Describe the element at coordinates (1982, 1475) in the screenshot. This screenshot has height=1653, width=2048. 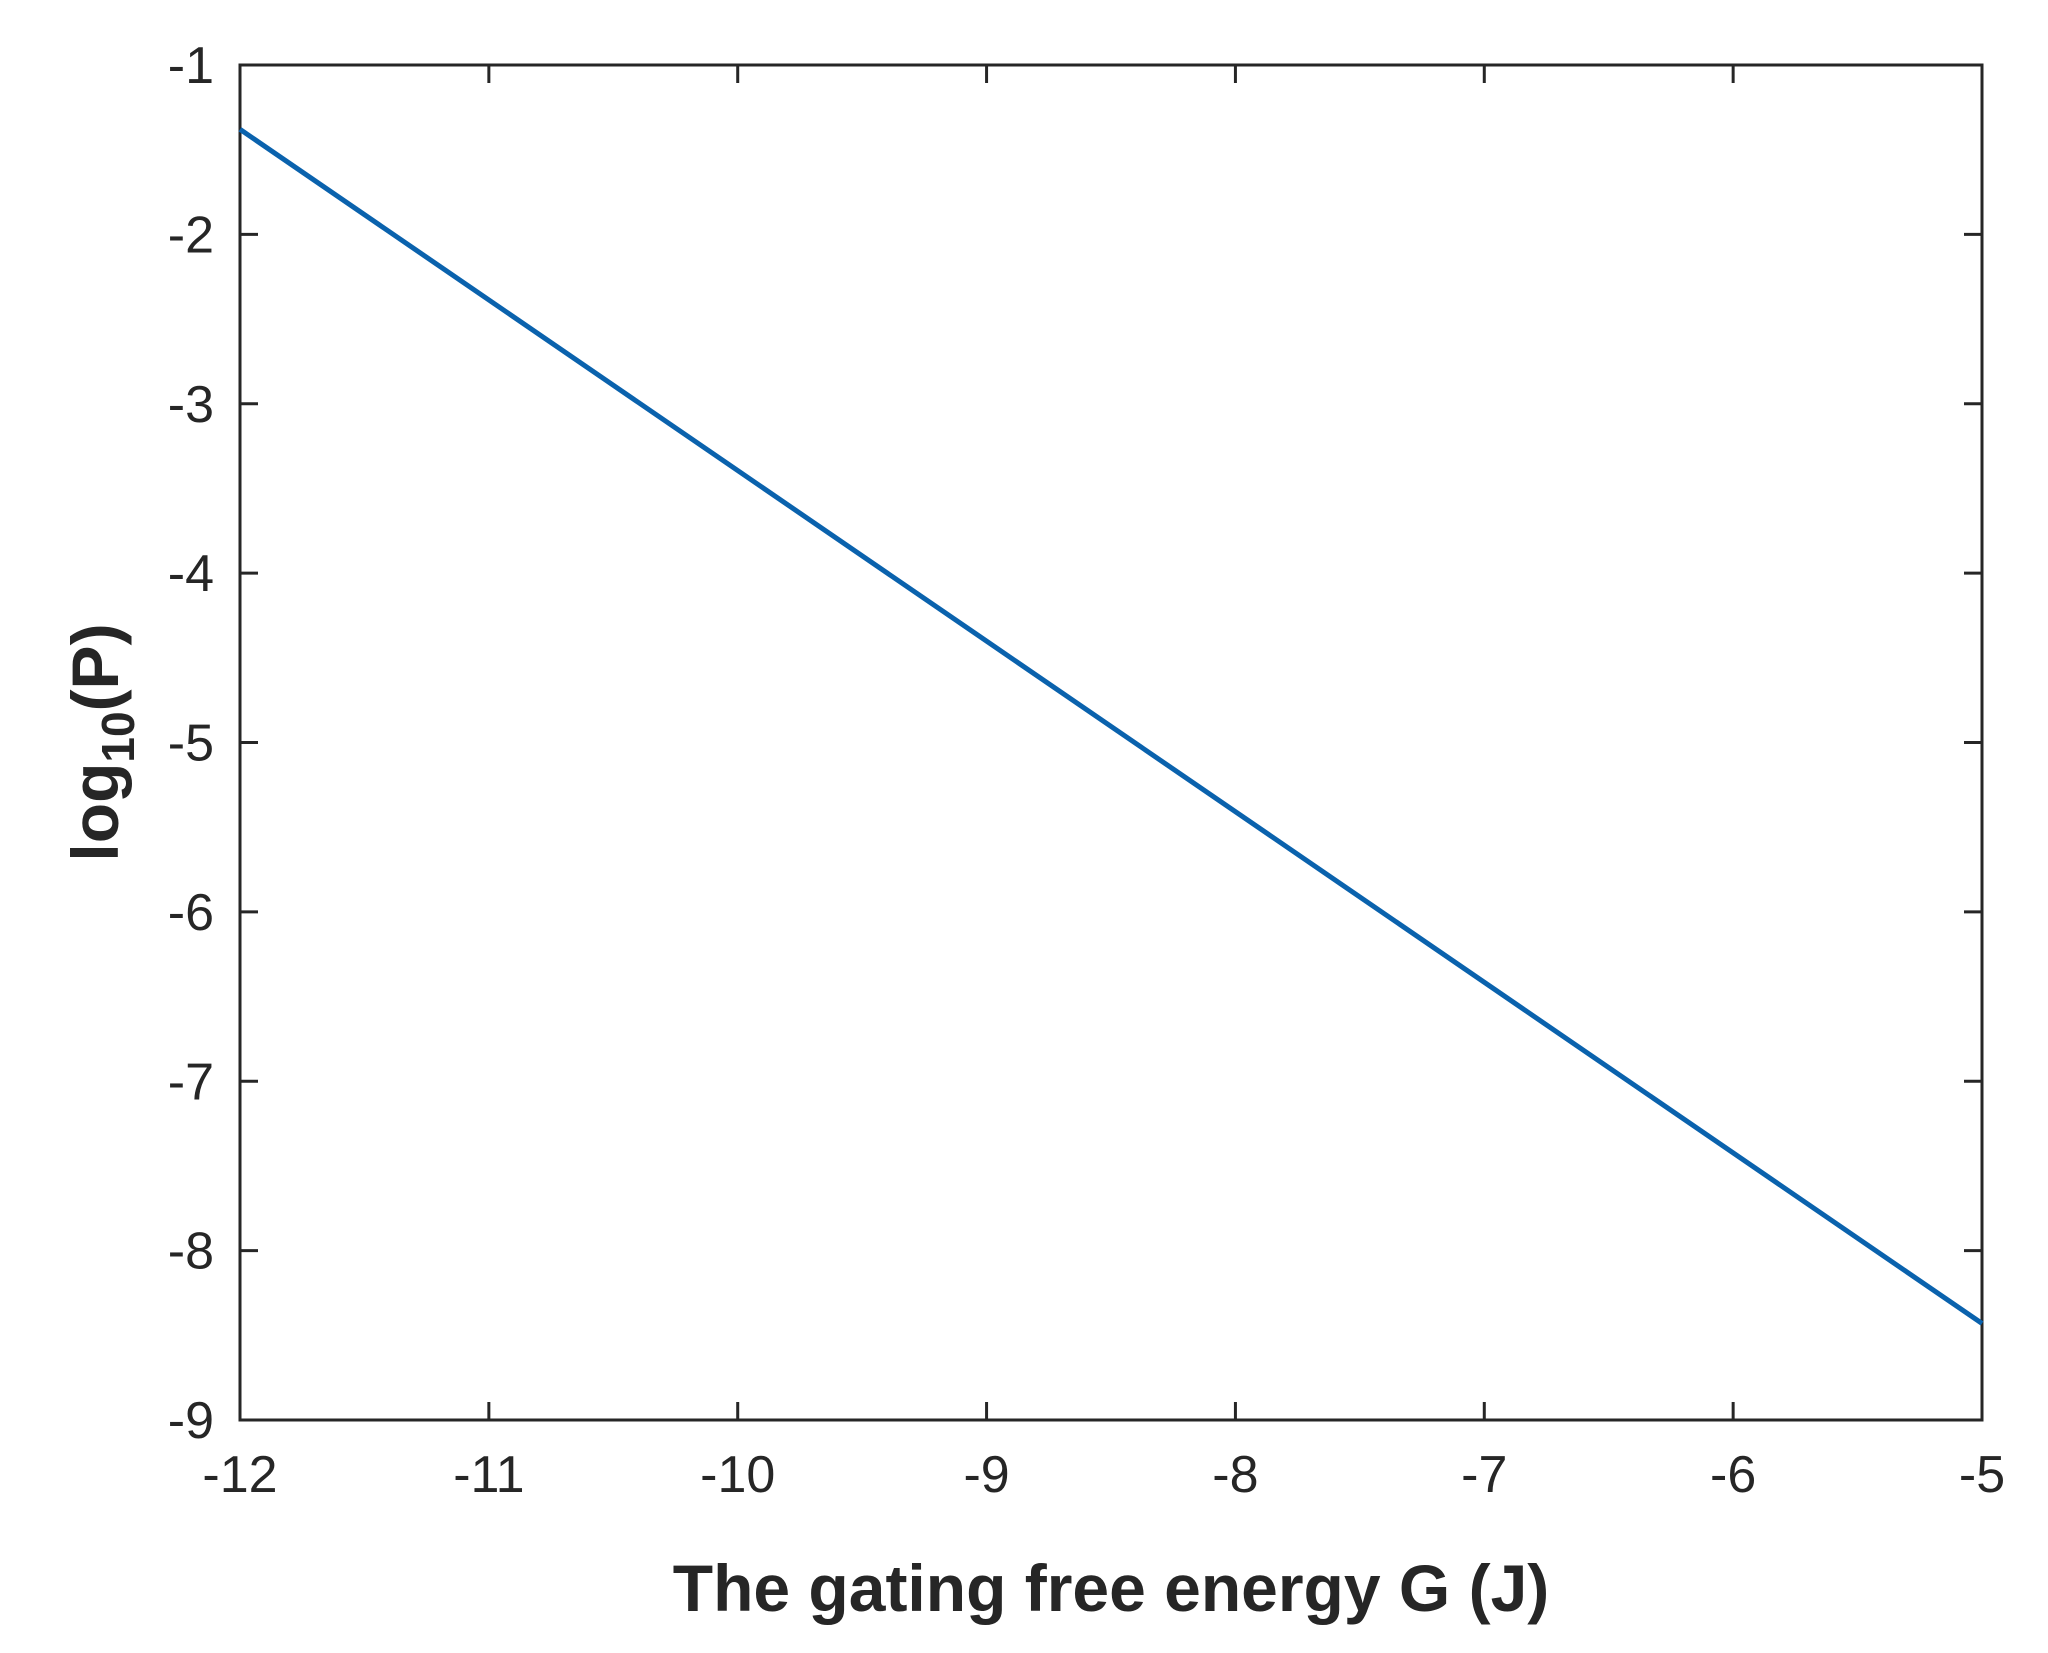
I see `x-tick-label: -5` at that location.